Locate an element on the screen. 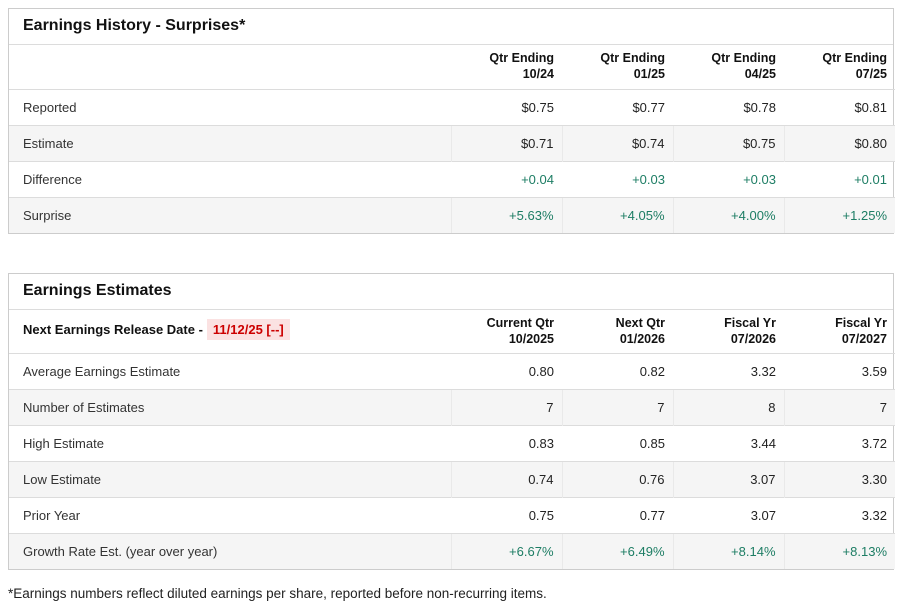 This screenshot has width=902, height=609. column-header-next-qtr: Next Qtr 01/2026 is located at coordinates (617, 331).